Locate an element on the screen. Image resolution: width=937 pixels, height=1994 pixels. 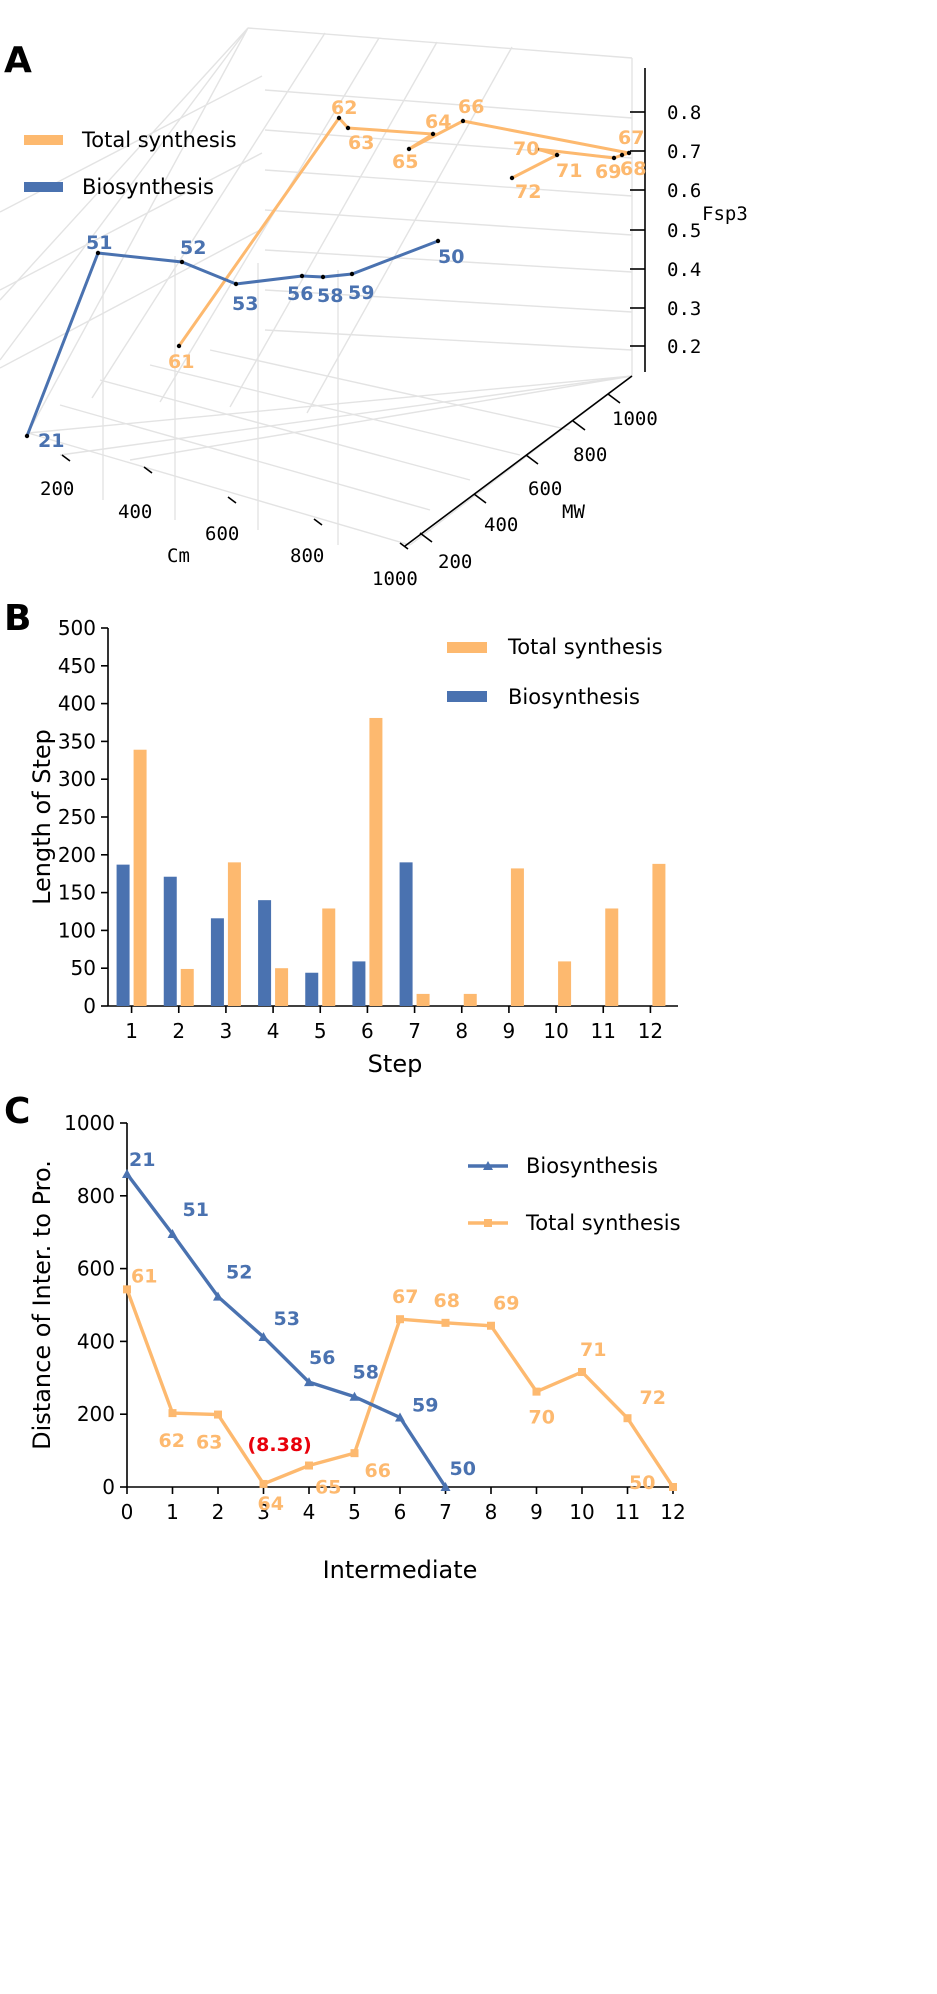
cm-tick-label: 200 is located at coordinates (57, 489).